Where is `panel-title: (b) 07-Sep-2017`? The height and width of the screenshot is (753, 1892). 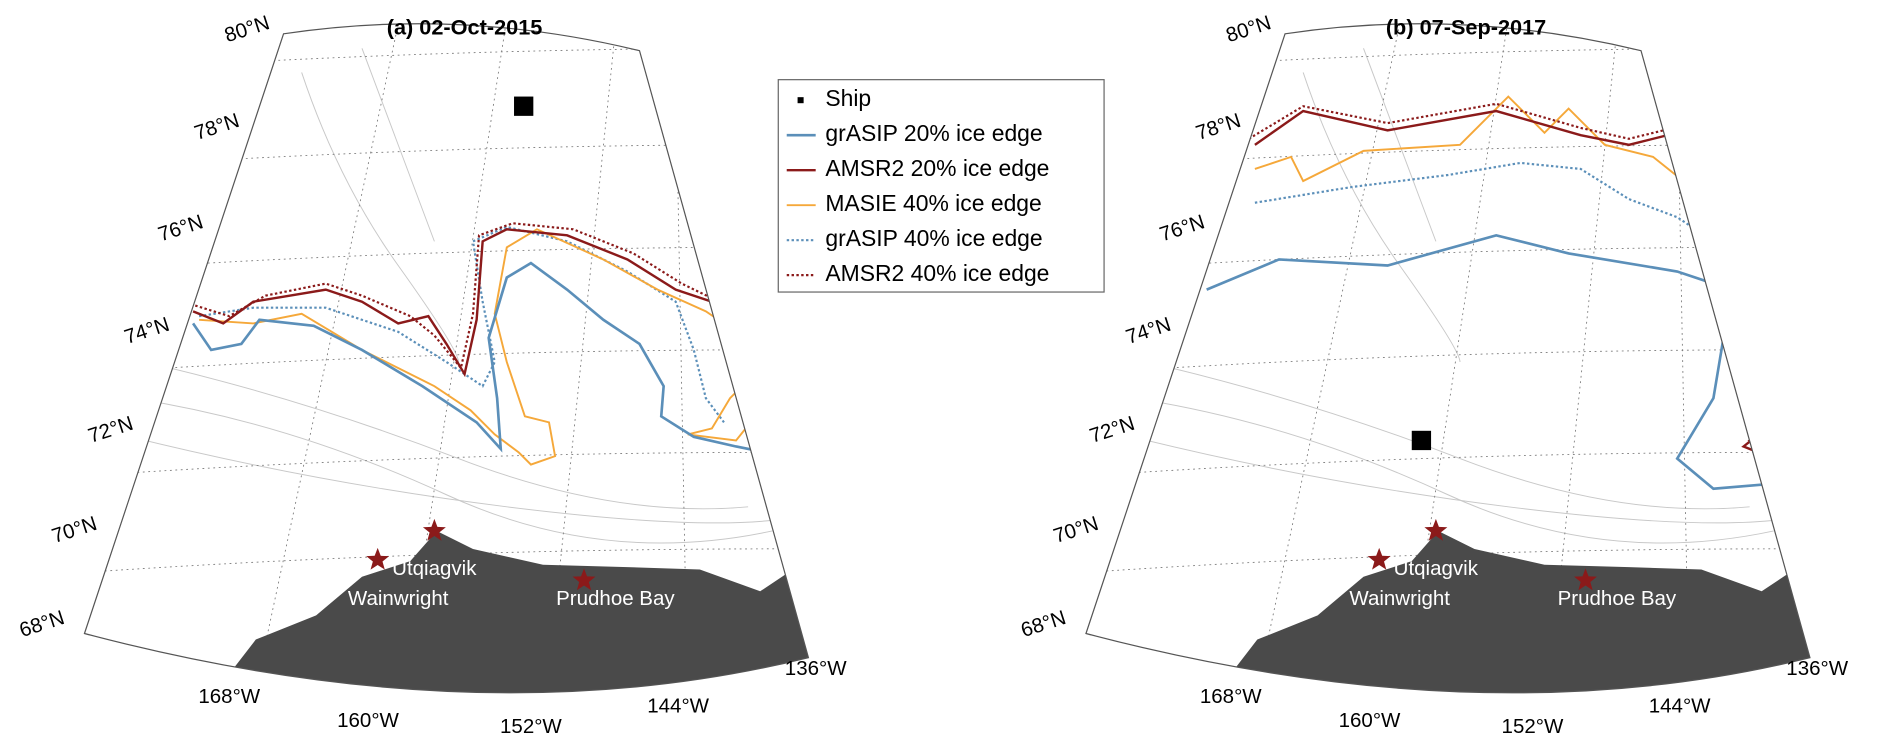 panel-title: (b) 07-Sep-2017 is located at coordinates (1466, 27).